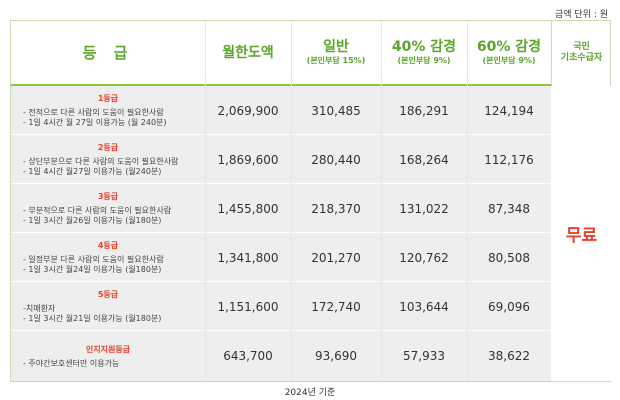 The height and width of the screenshot is (400, 620). Describe the element at coordinates (424, 306) in the screenshot. I see `reduce40-value: 103,644` at that location.